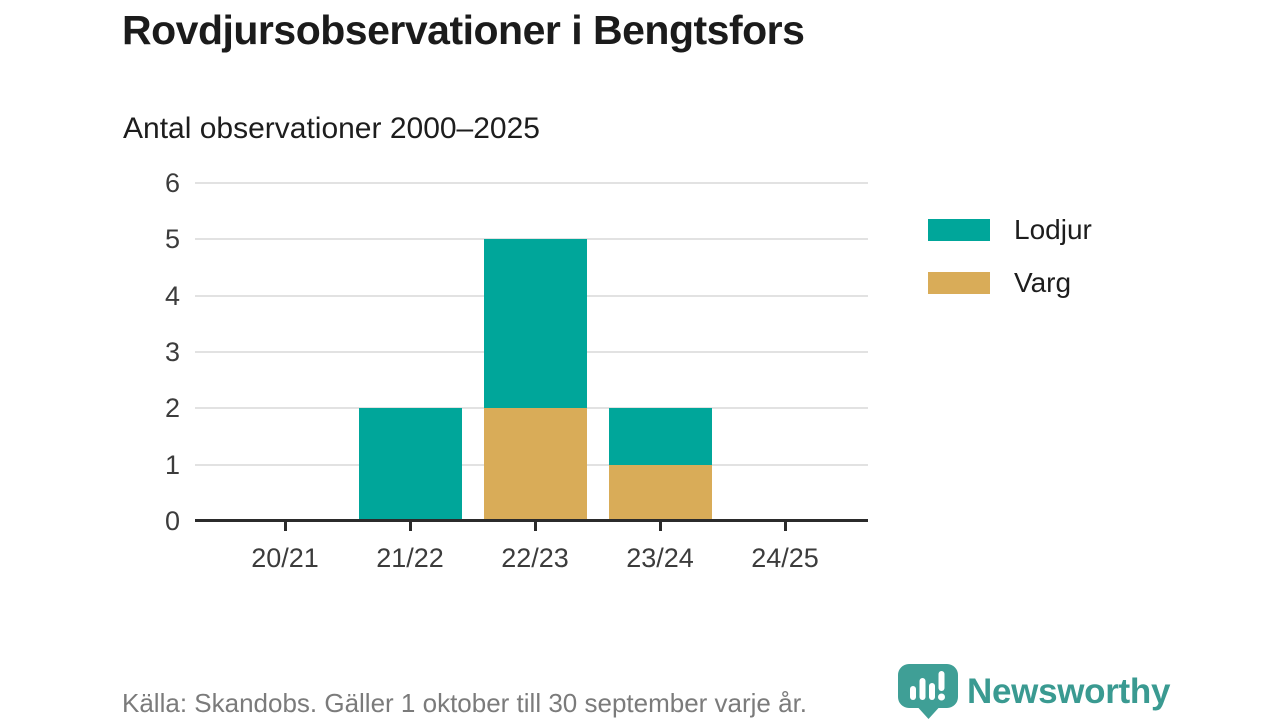 The height and width of the screenshot is (720, 1280). I want to click on legend: Lodjur Varg, so click(1010, 269).